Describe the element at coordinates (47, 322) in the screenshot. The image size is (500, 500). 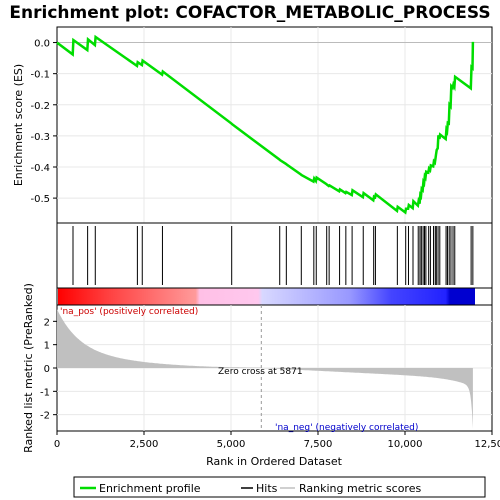
I see `metric-tick-label: 2` at that location.